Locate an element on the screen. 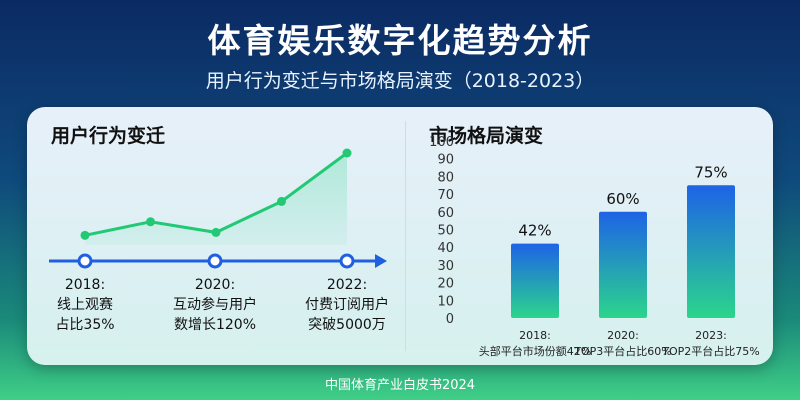  x-category-label: TOP3平台占比60% is located at coordinates (622, 351).